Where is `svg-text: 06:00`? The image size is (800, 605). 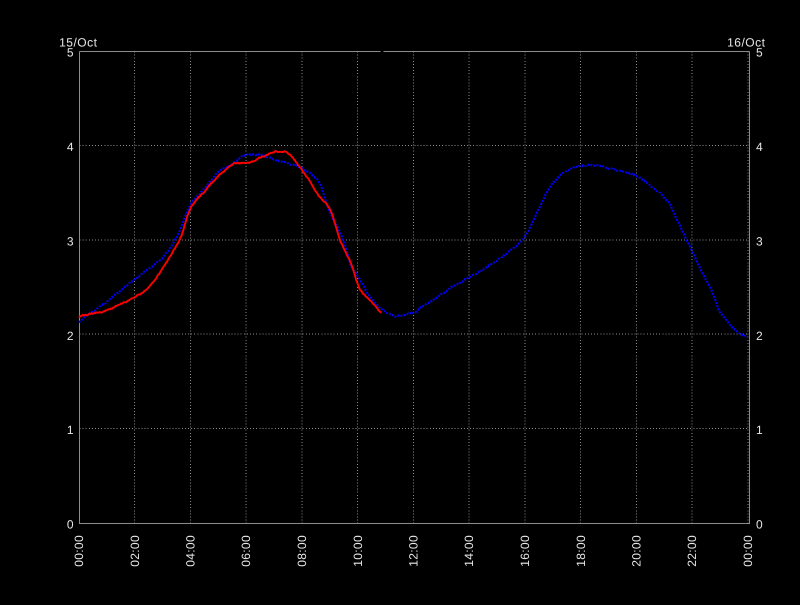
svg-text: 06:00 is located at coordinates (246, 551).